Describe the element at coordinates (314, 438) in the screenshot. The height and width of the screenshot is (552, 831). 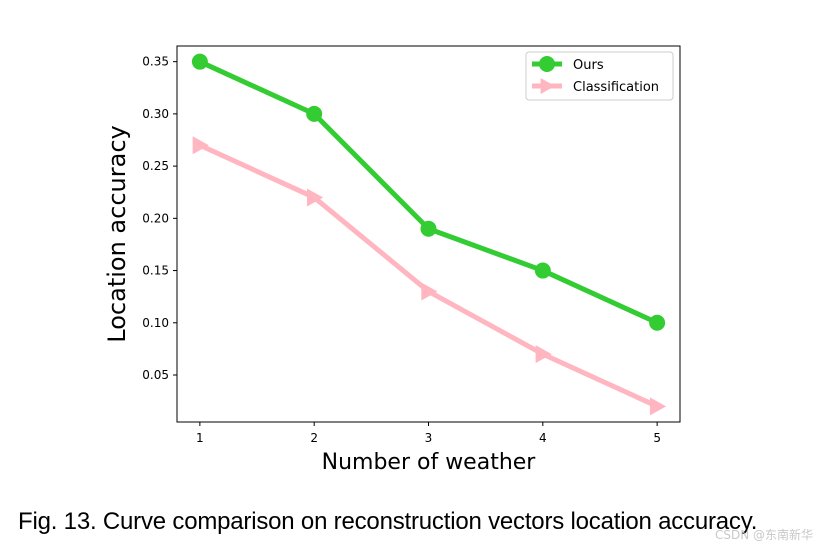
I see `x-tick-label: 2` at that location.